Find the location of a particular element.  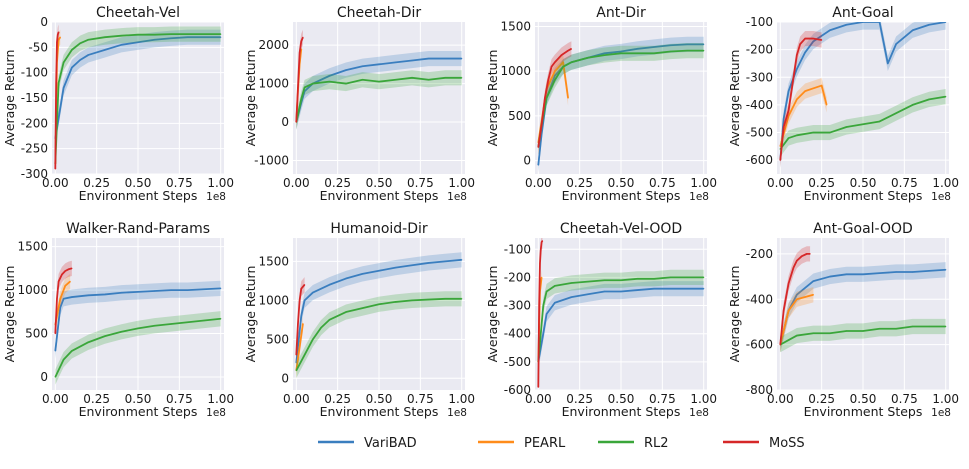

y-tick-label: -200 is located at coordinates (34, 123).